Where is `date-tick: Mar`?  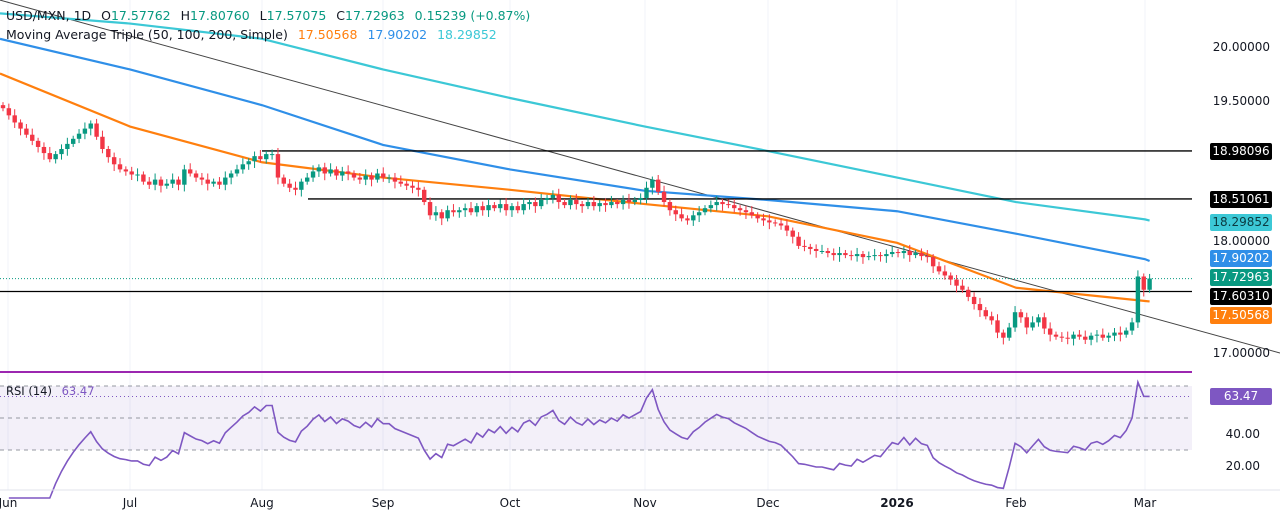
date-tick: Mar is located at coordinates (1145, 503).